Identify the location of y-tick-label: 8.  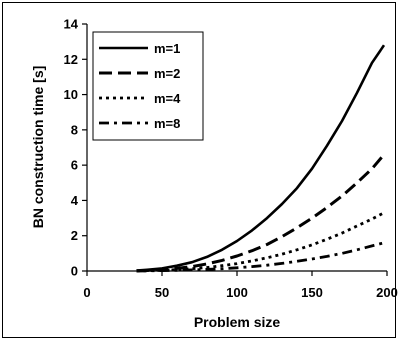
(74, 129).